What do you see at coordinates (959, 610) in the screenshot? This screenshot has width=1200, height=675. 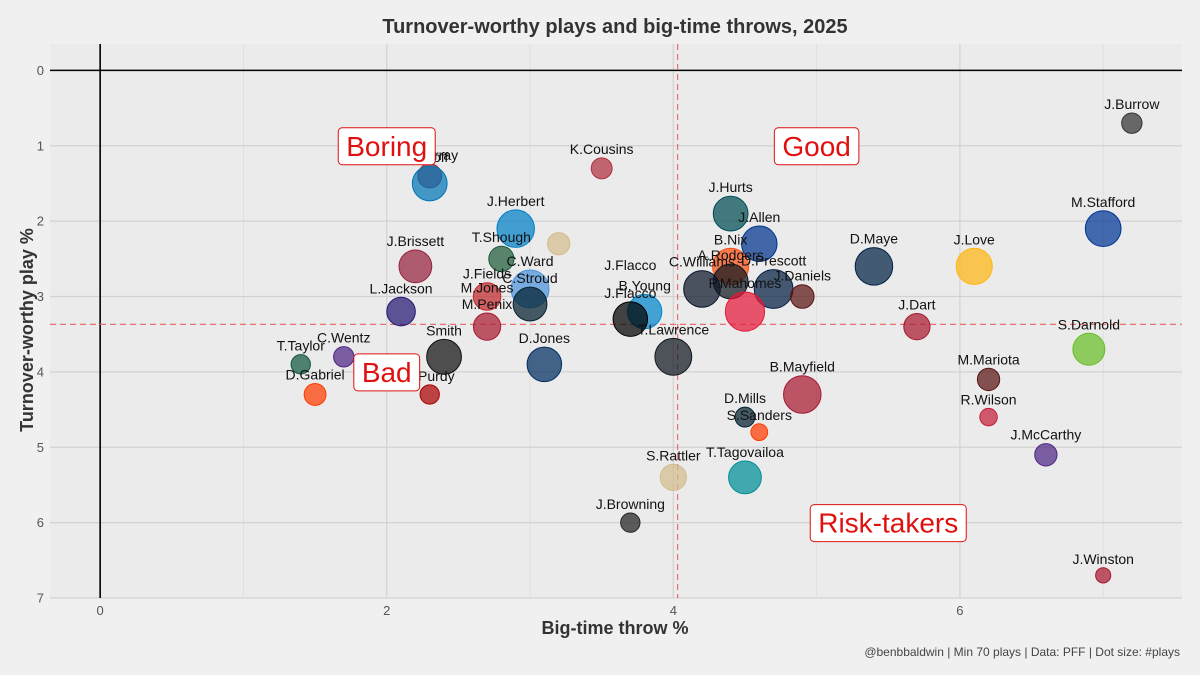 I see `x-tick-label: 6` at bounding box center [959, 610].